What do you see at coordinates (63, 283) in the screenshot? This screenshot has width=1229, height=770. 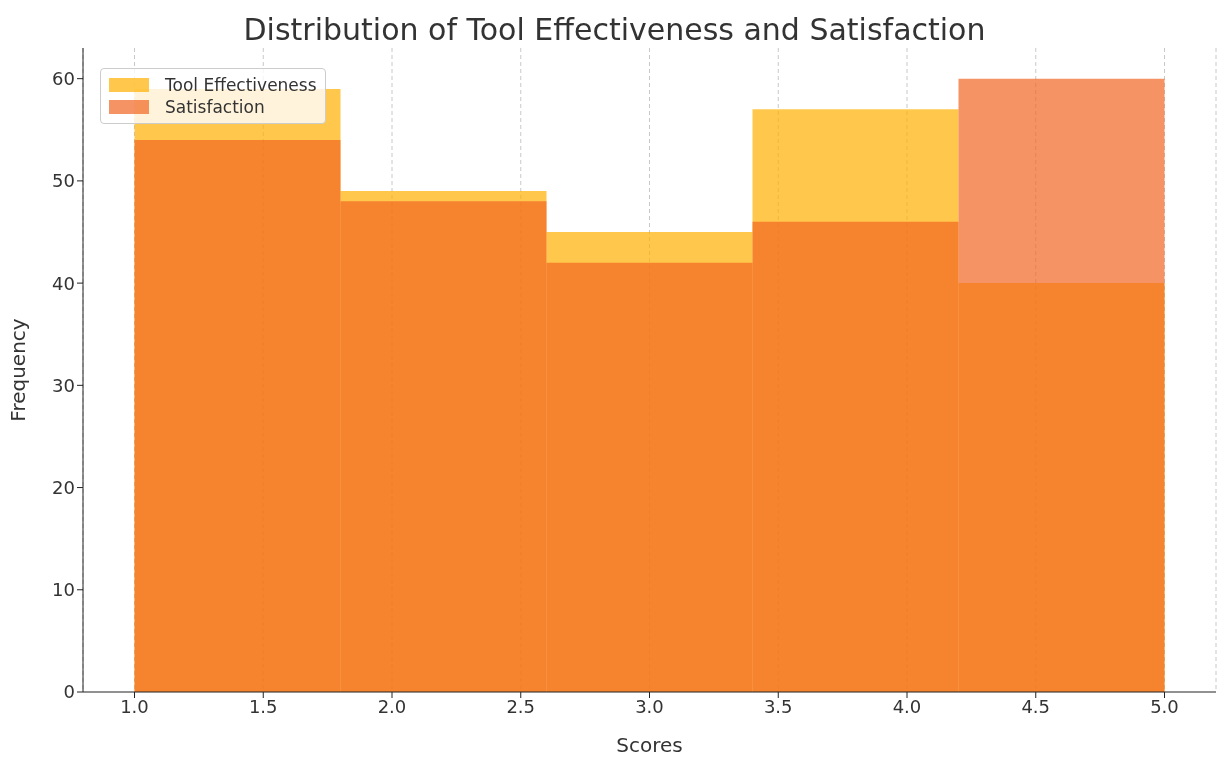 I see `y-tick-label: 40` at bounding box center [63, 283].